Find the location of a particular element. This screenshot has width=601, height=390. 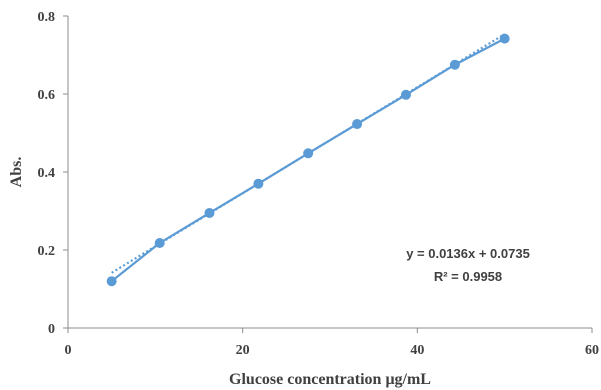

r-squared-label: R² = 0.9958 is located at coordinates (468, 276).